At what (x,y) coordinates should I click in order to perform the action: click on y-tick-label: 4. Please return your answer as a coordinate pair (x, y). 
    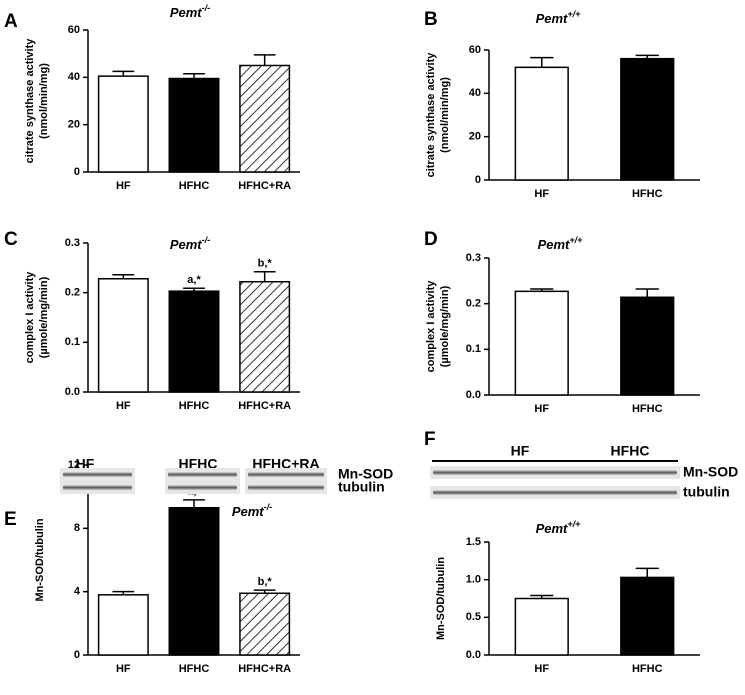
    Looking at the image, I should click on (77, 592).